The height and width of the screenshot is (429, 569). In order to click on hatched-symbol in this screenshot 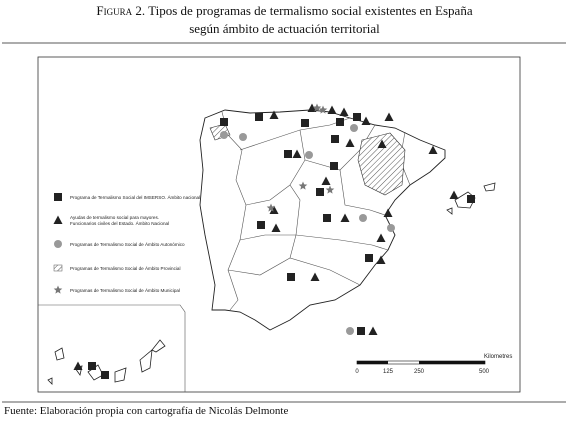, I will do `click(58, 268)`.